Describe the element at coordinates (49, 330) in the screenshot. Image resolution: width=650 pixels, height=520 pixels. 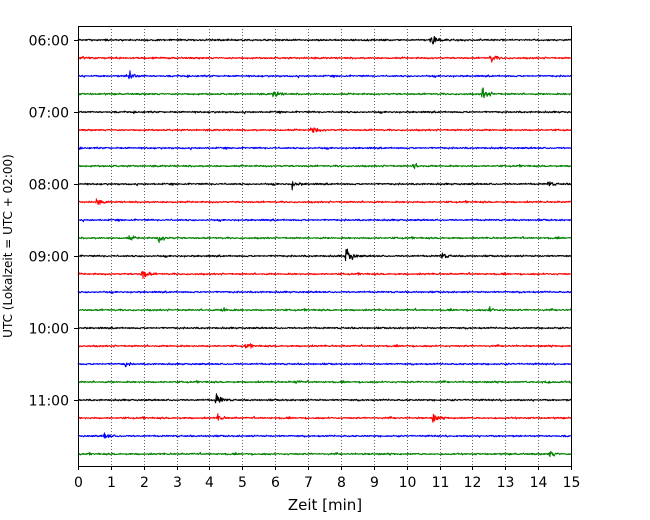
I see `y-tick-label: 10:00` at that location.